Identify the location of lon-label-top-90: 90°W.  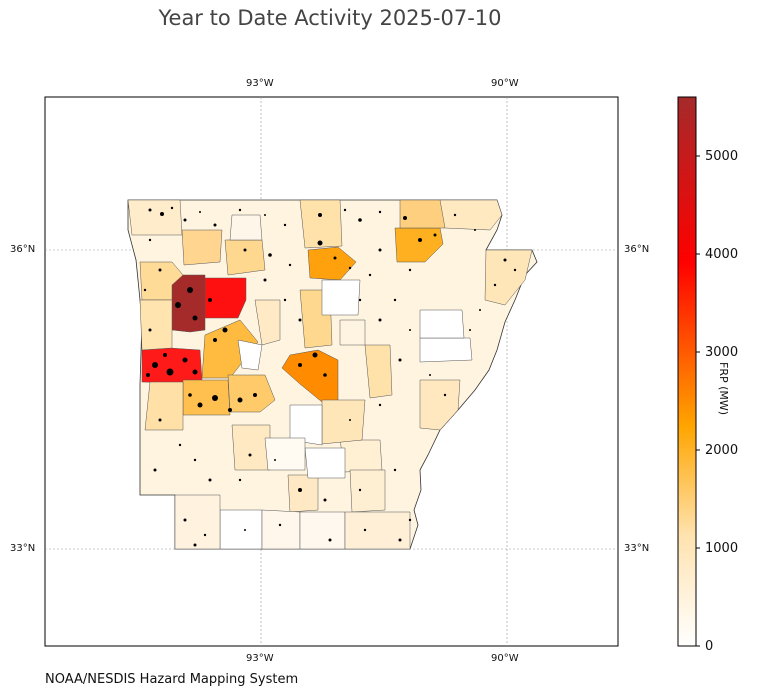
(505, 83).